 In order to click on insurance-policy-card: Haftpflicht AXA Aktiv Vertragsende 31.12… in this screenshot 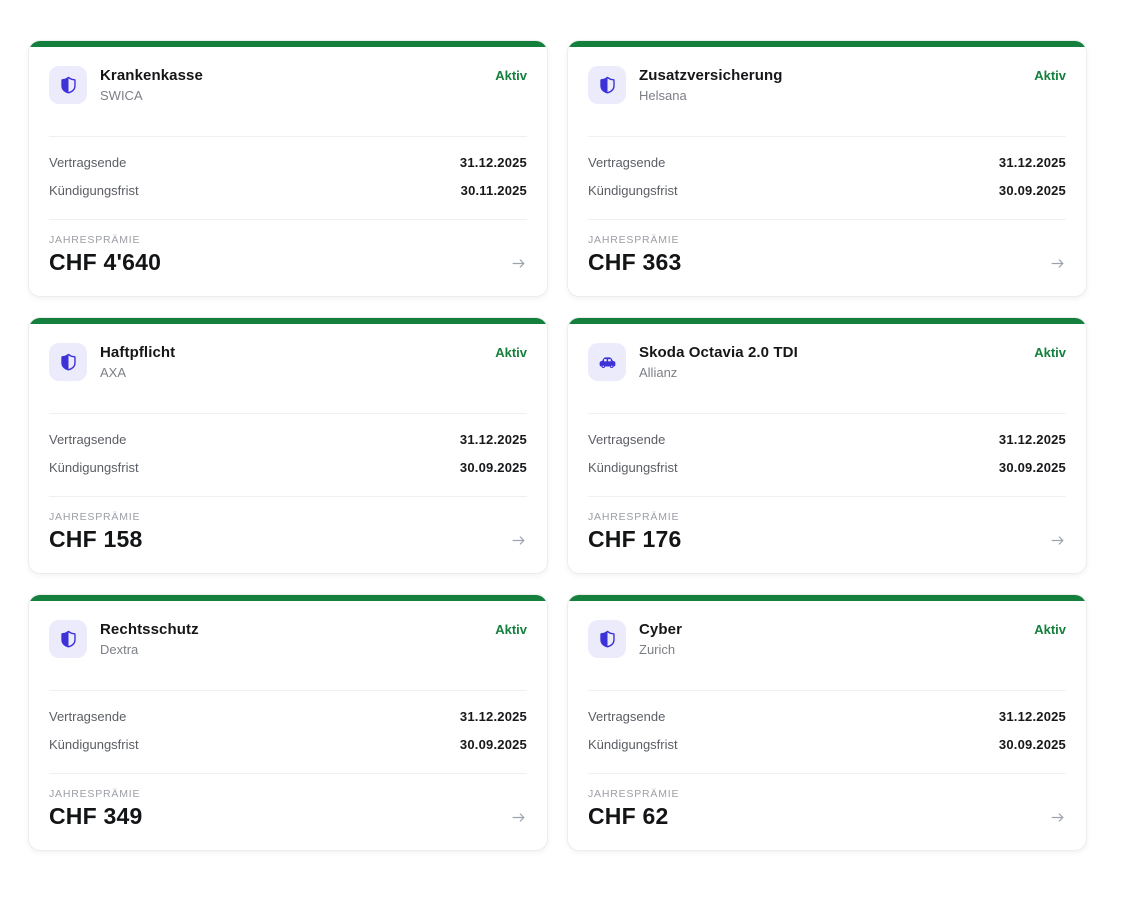, I will do `click(288, 445)`.